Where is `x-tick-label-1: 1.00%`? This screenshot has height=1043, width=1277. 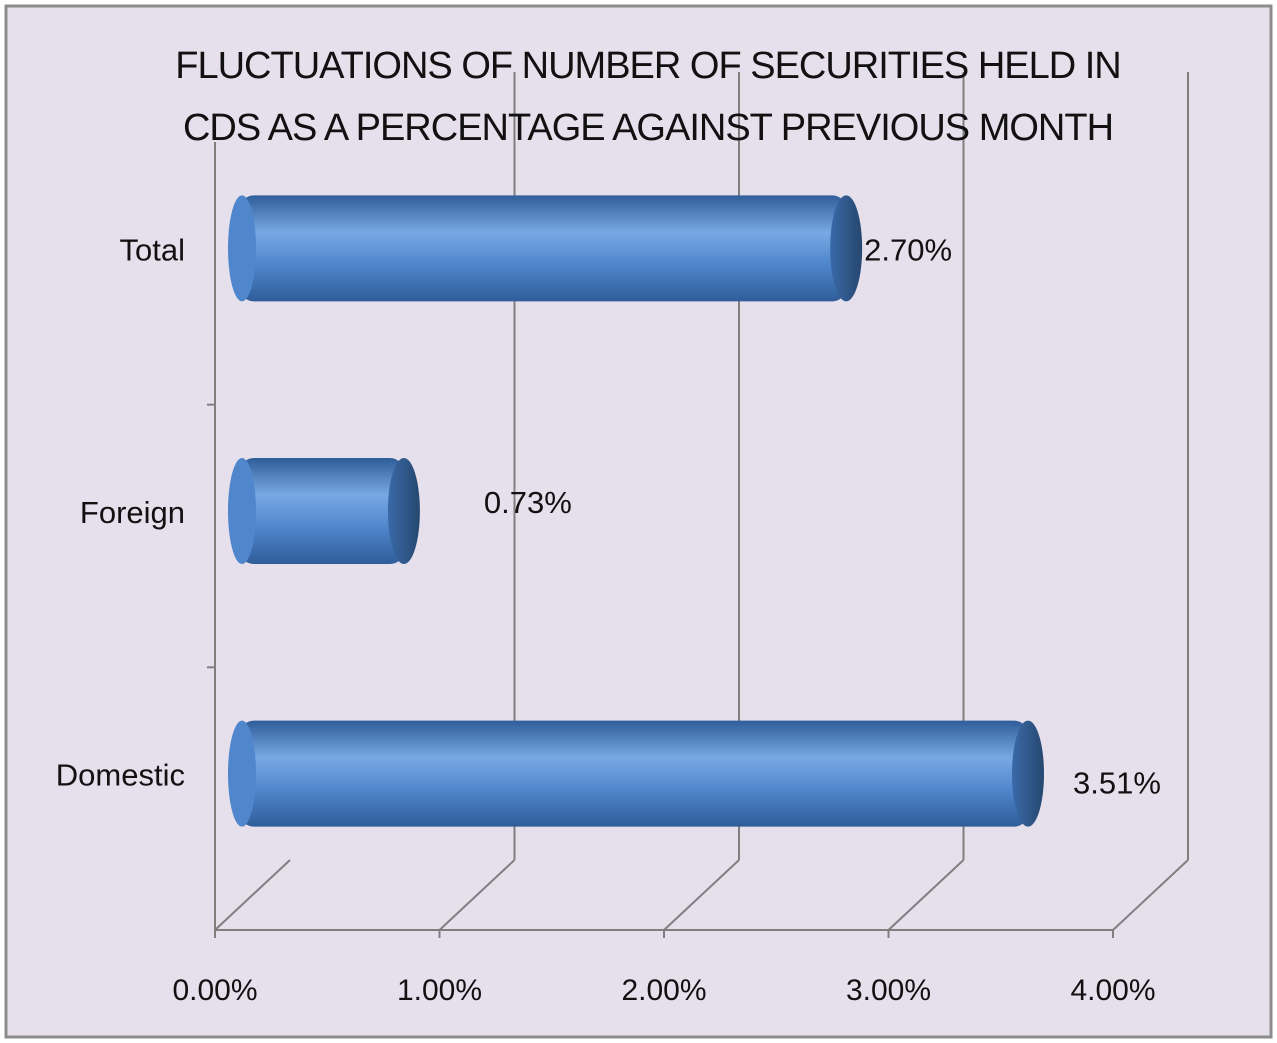 x-tick-label-1: 1.00% is located at coordinates (439, 990).